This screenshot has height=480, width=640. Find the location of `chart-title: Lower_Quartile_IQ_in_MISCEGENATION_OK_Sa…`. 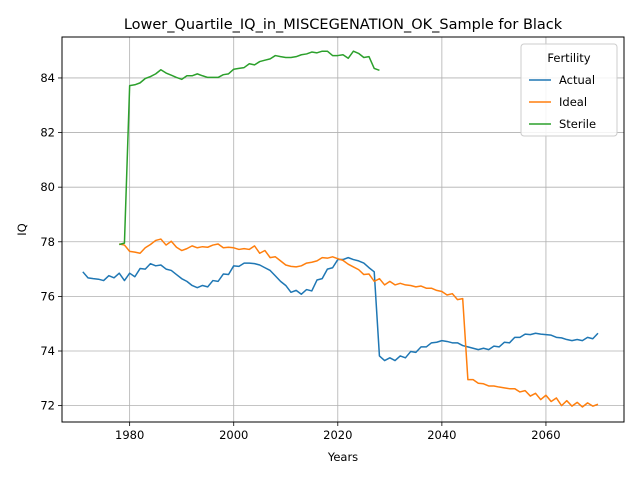

chart-title: Lower_Quartile_IQ_in_MISCEGENATION_OK_Sa… is located at coordinates (343, 25).